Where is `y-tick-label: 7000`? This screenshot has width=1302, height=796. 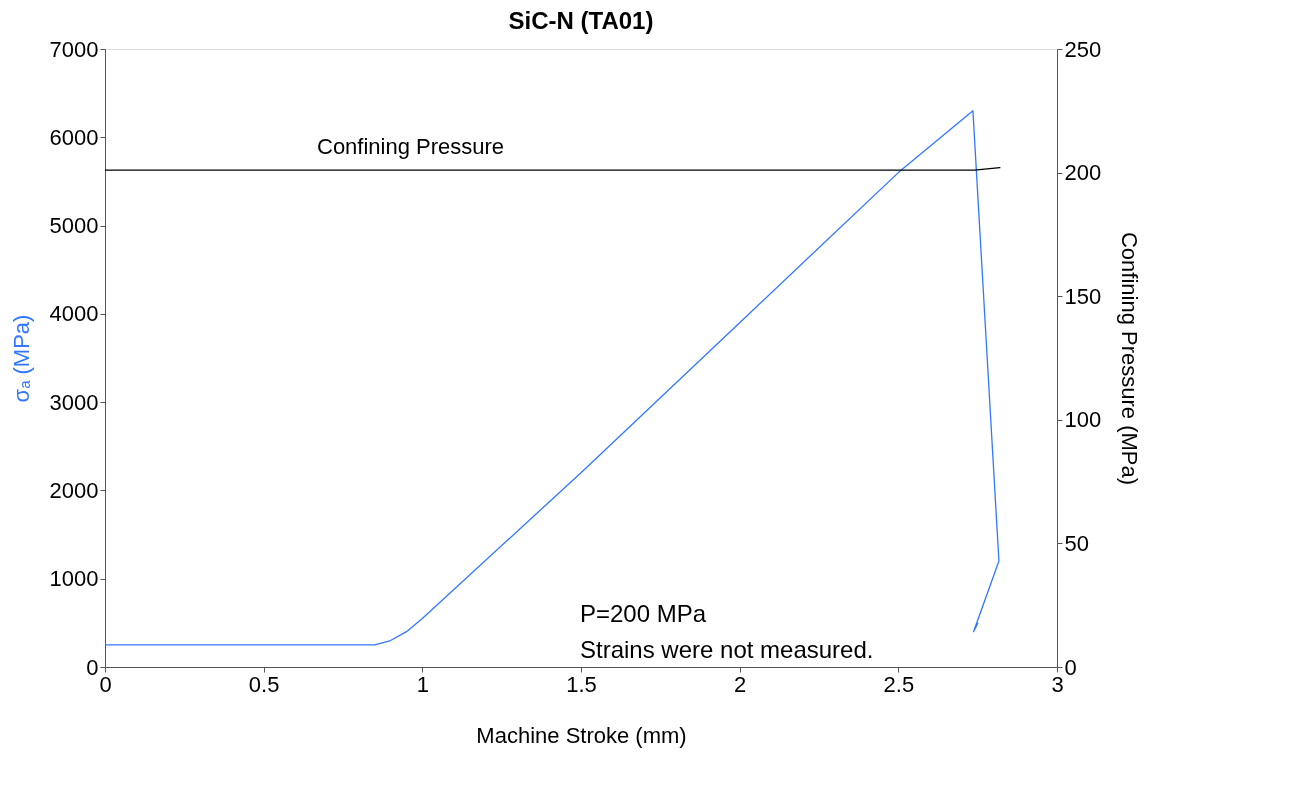
y-tick-label: 7000 is located at coordinates (74, 49).